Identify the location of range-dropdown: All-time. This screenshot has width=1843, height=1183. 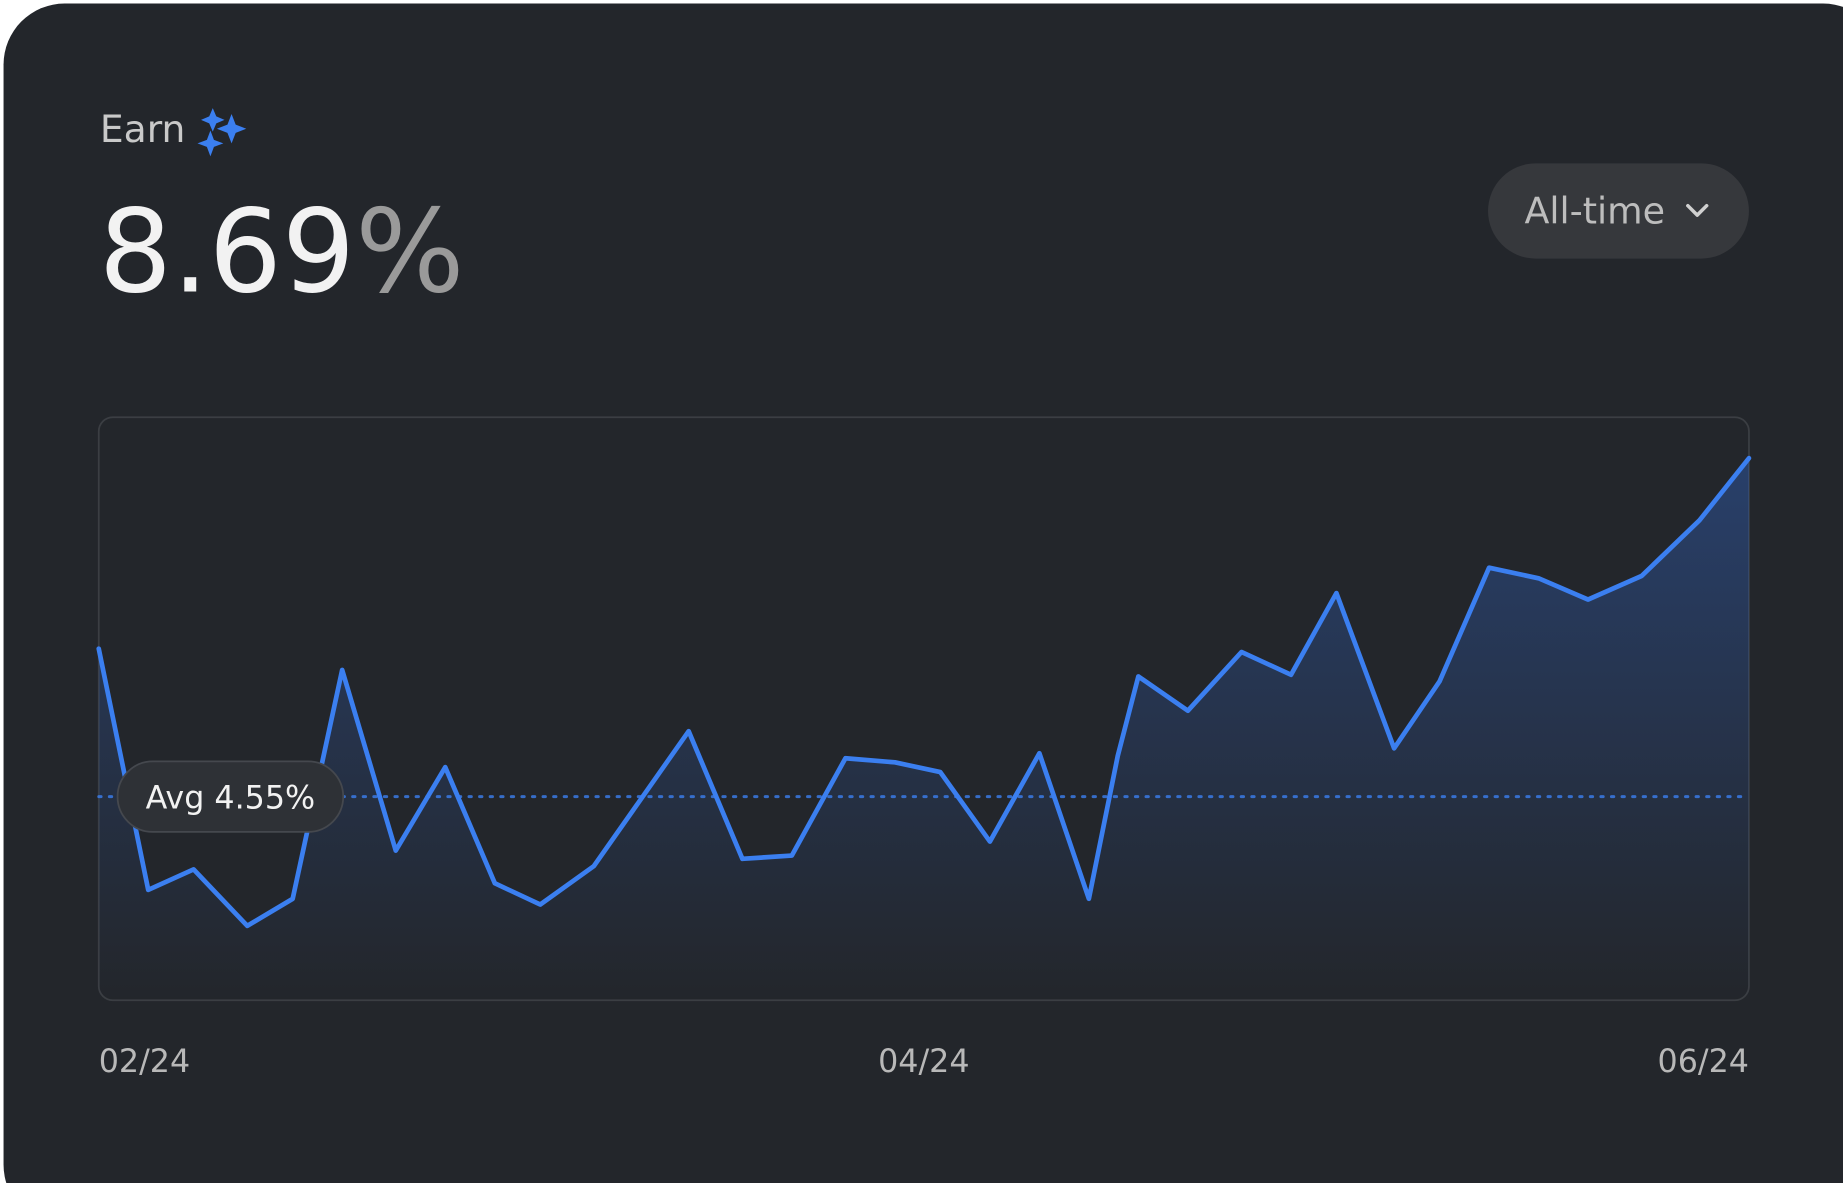
(1618, 211).